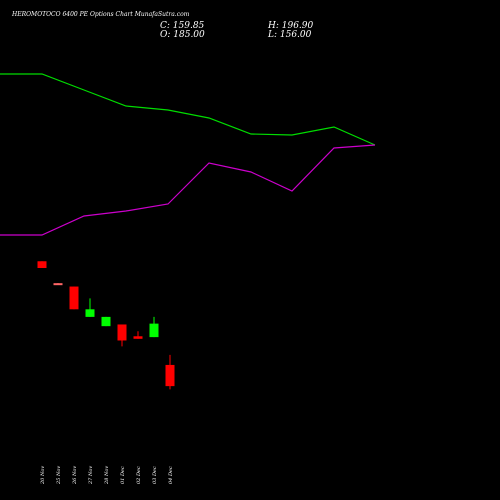 The width and height of the screenshot is (500, 500). I want to click on x-tick-label: 02 Dec, so click(139, 475).